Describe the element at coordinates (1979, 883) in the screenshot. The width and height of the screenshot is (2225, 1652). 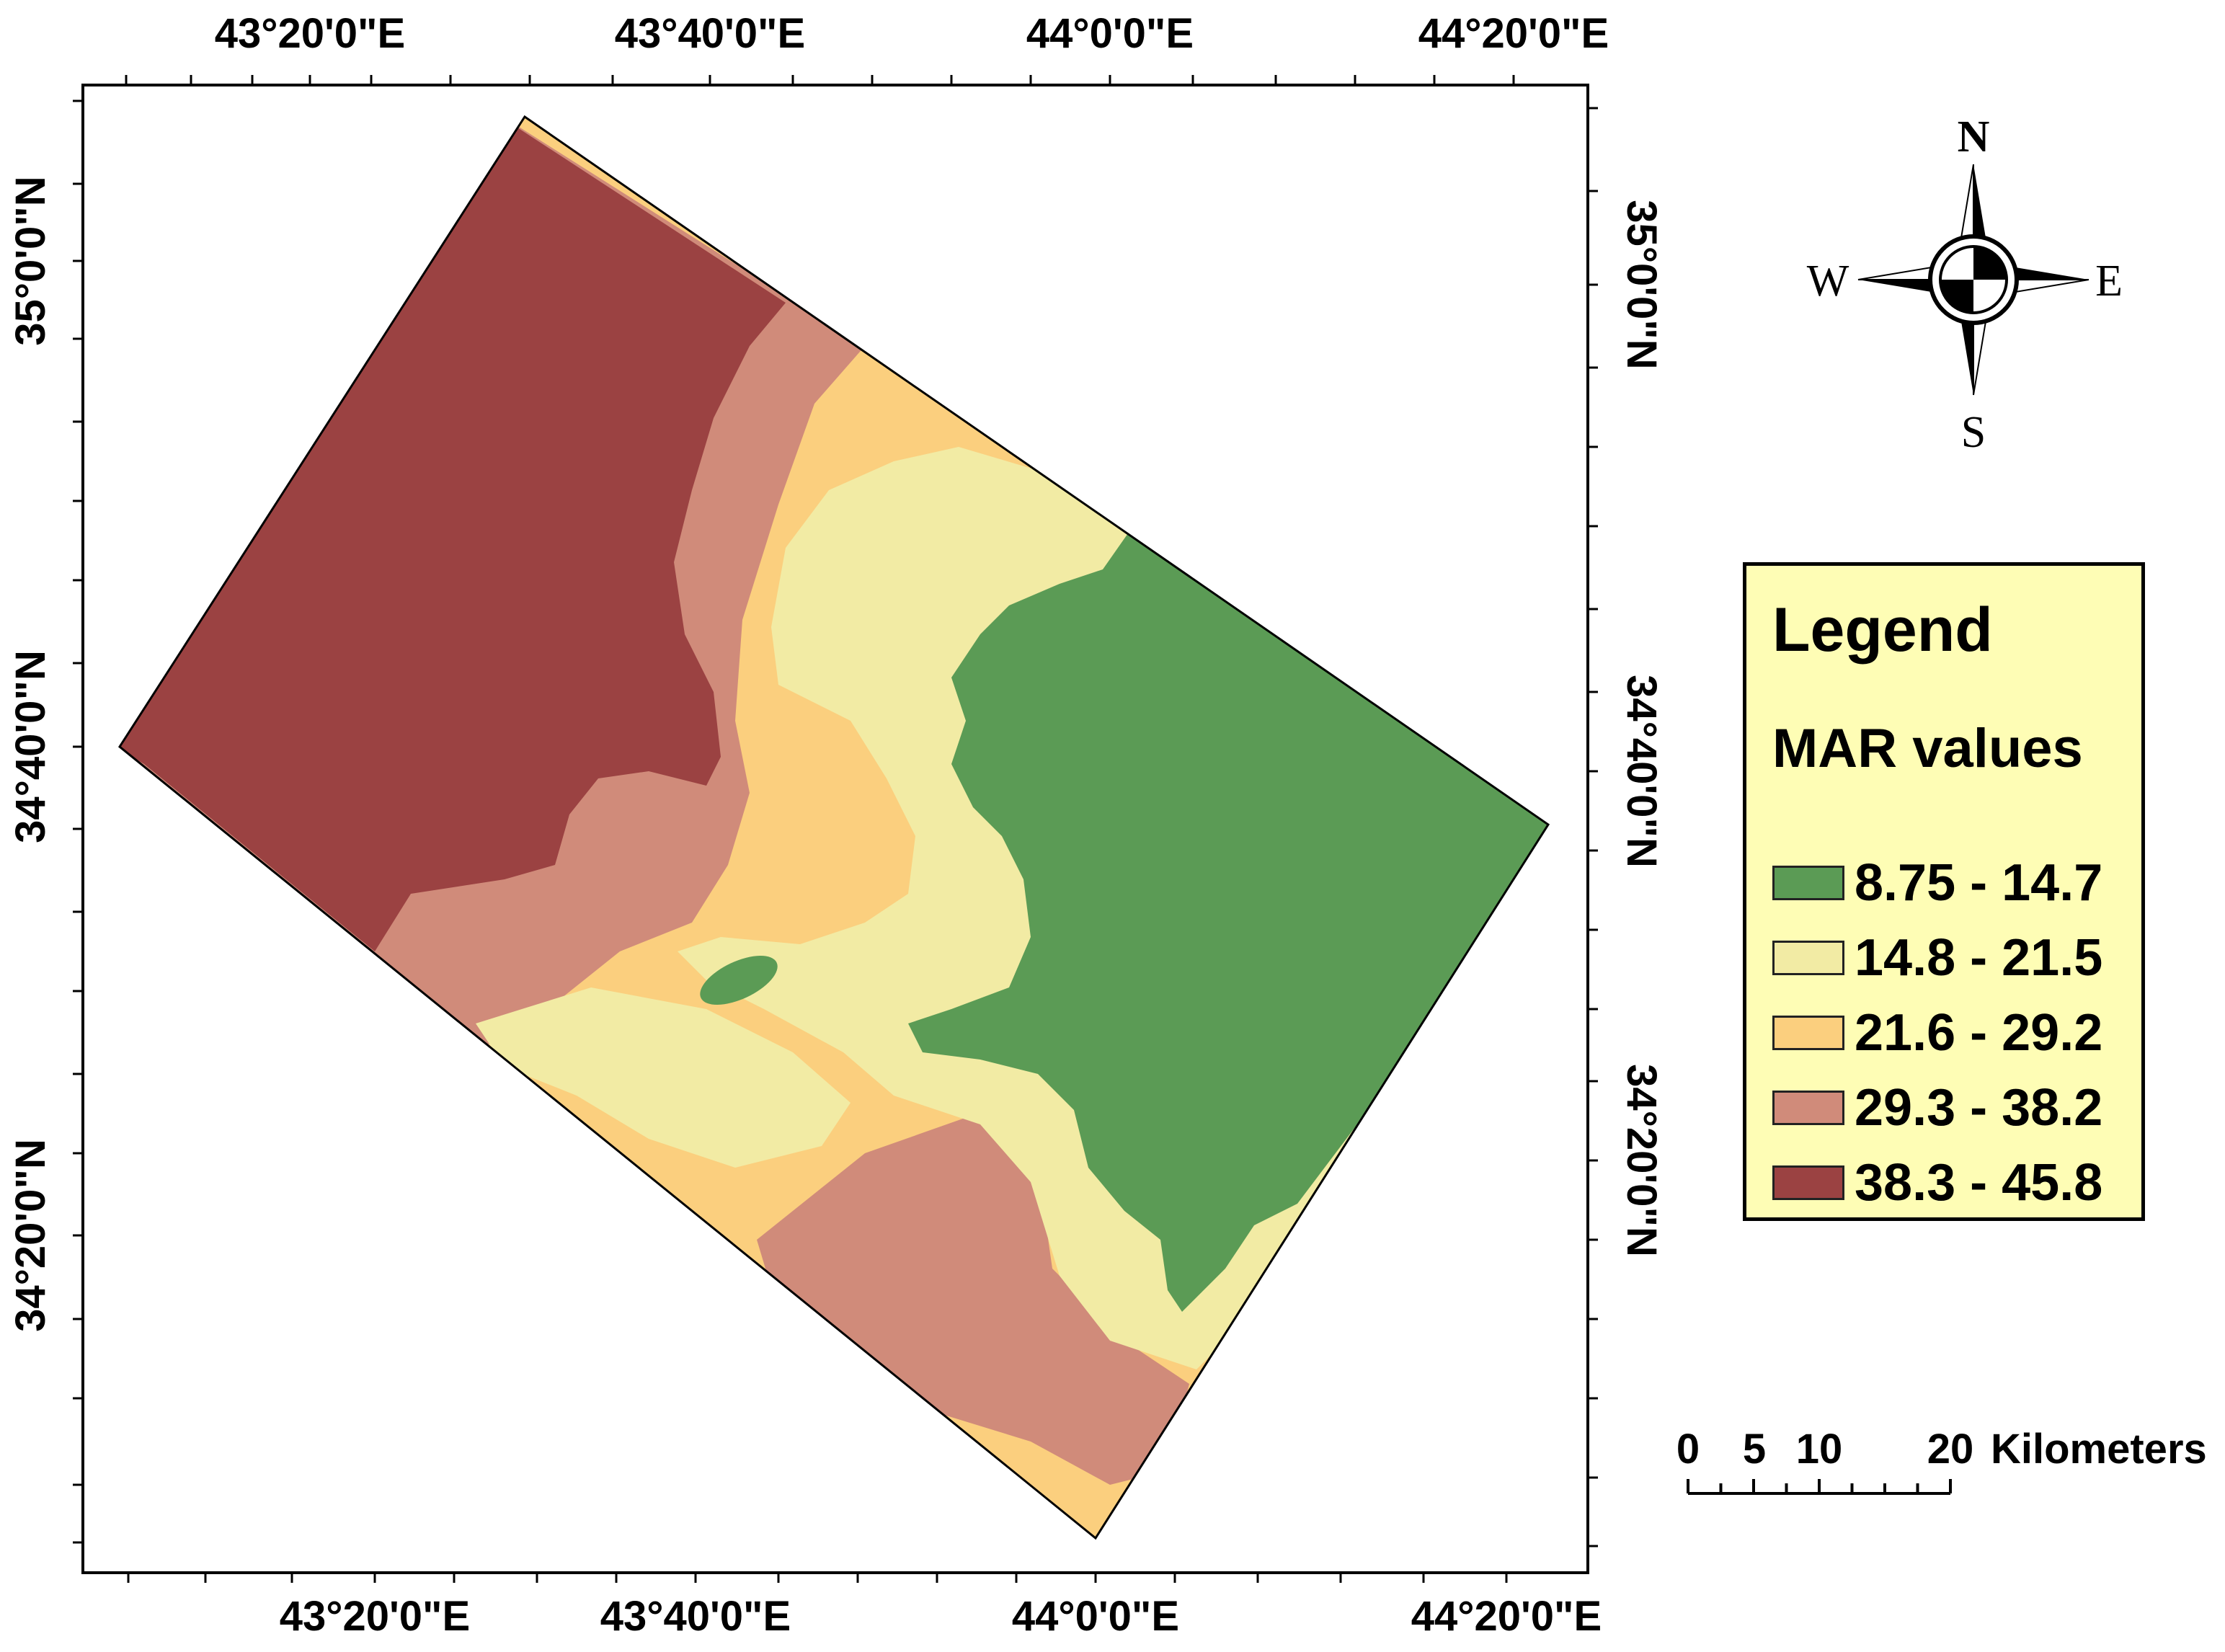
I see `legend-label: 8.75 - 14.7` at that location.